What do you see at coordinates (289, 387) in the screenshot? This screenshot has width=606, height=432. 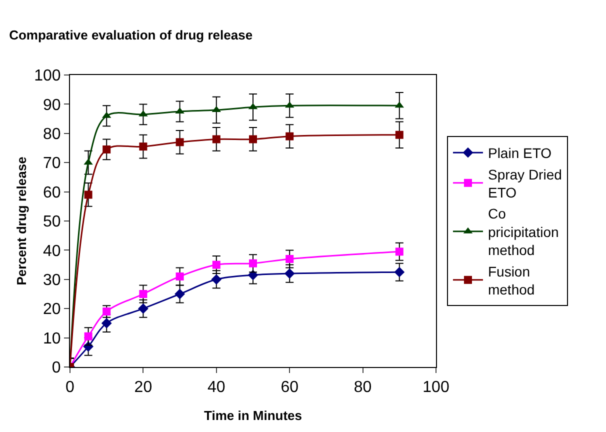 I see `x-tick-label: 60` at bounding box center [289, 387].